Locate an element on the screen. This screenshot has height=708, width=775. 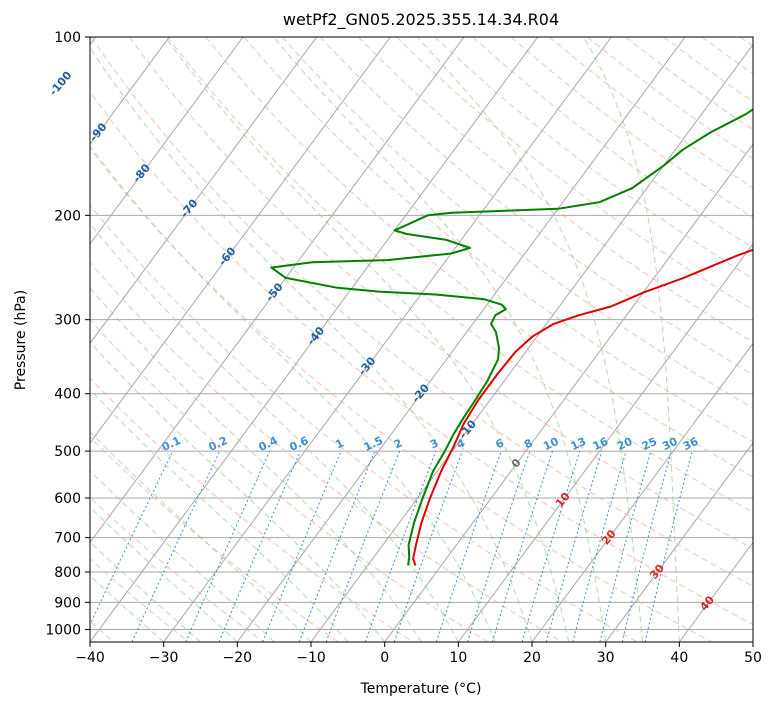
y-tick-label: 700 is located at coordinates (67, 539).